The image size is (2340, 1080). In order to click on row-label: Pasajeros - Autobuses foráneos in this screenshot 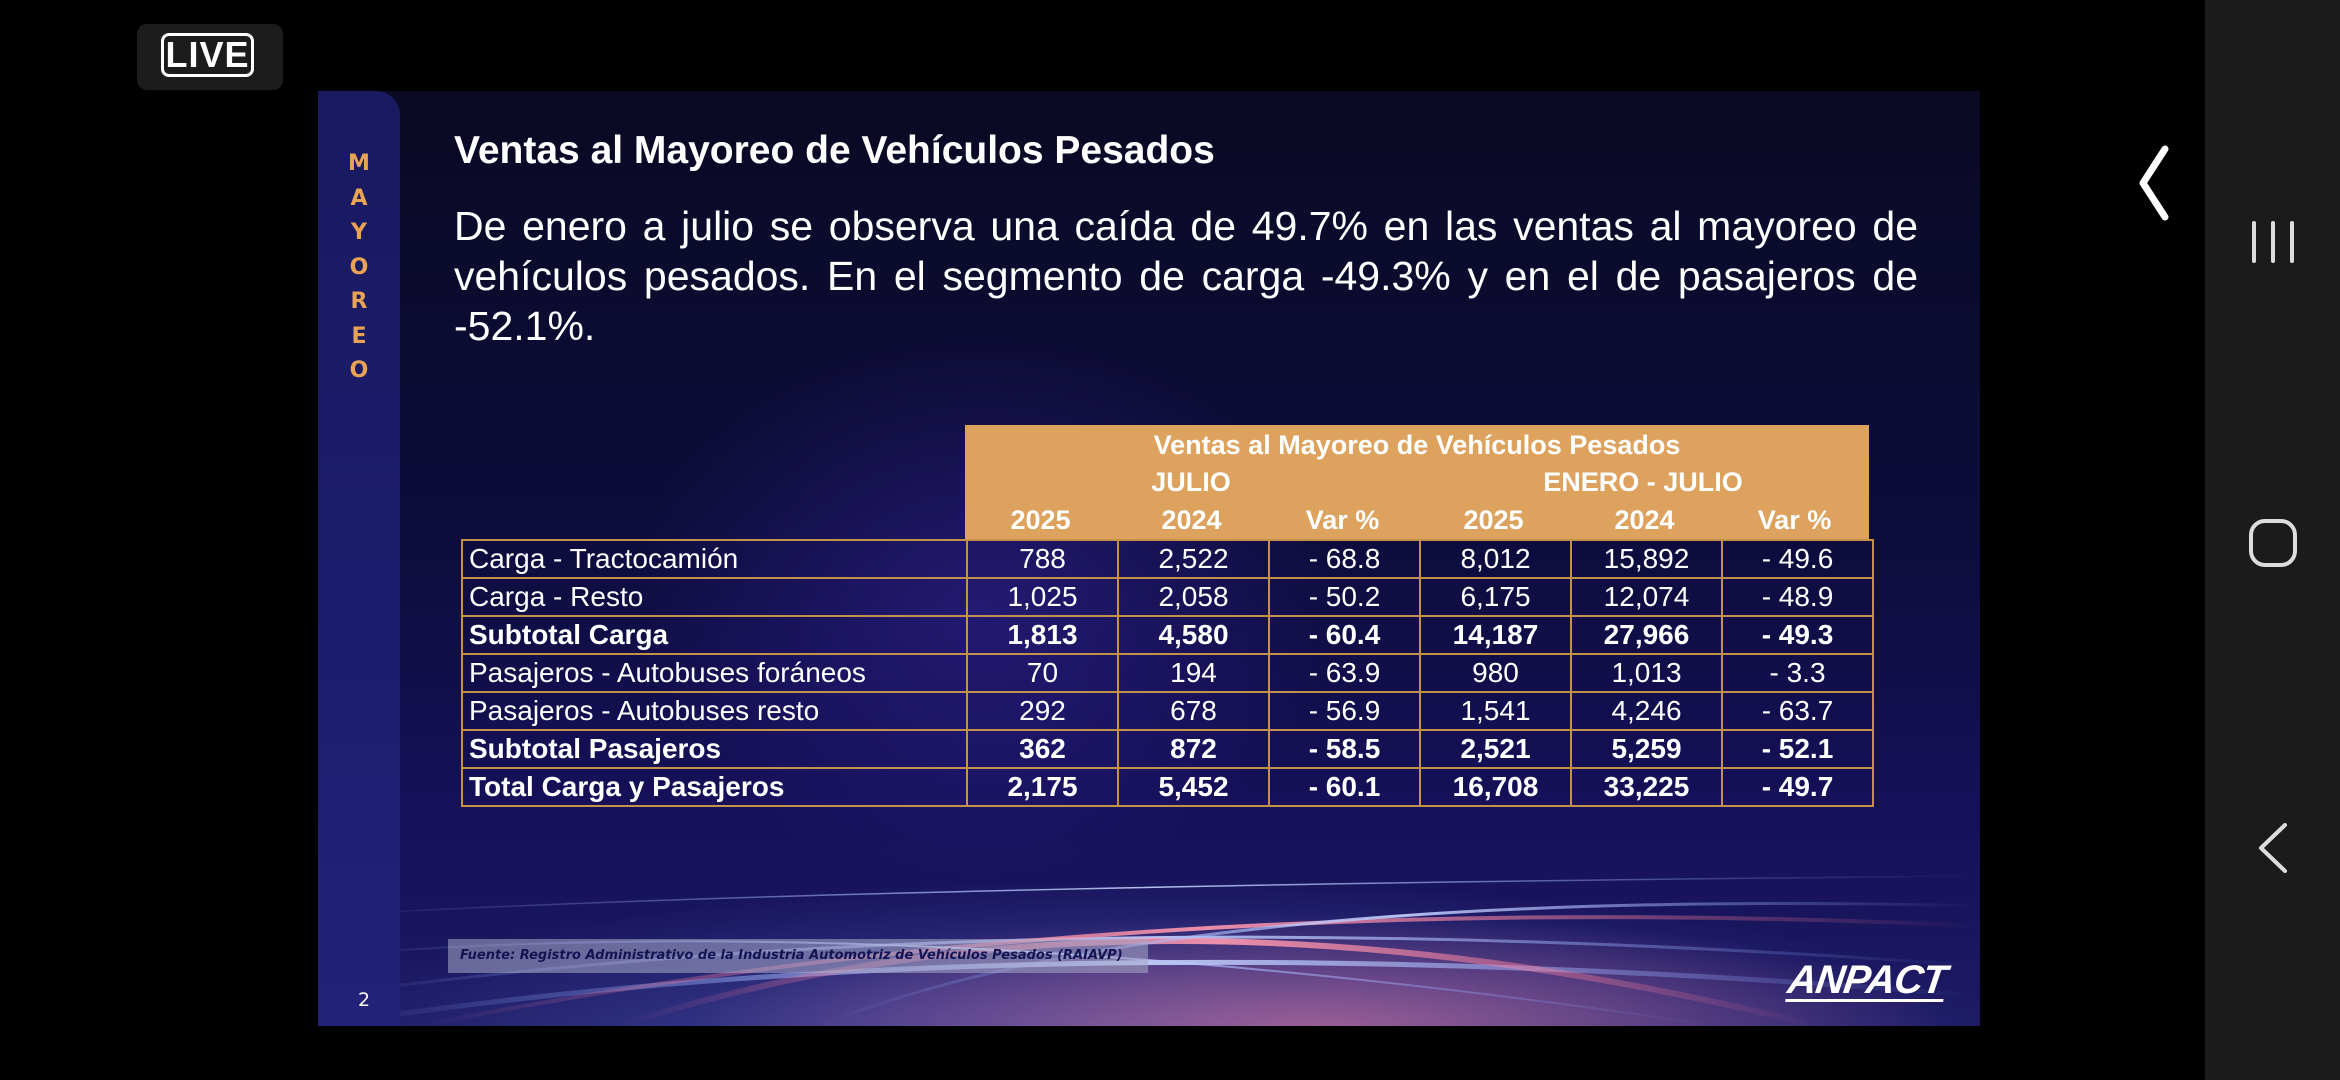, I will do `click(714, 673)`.